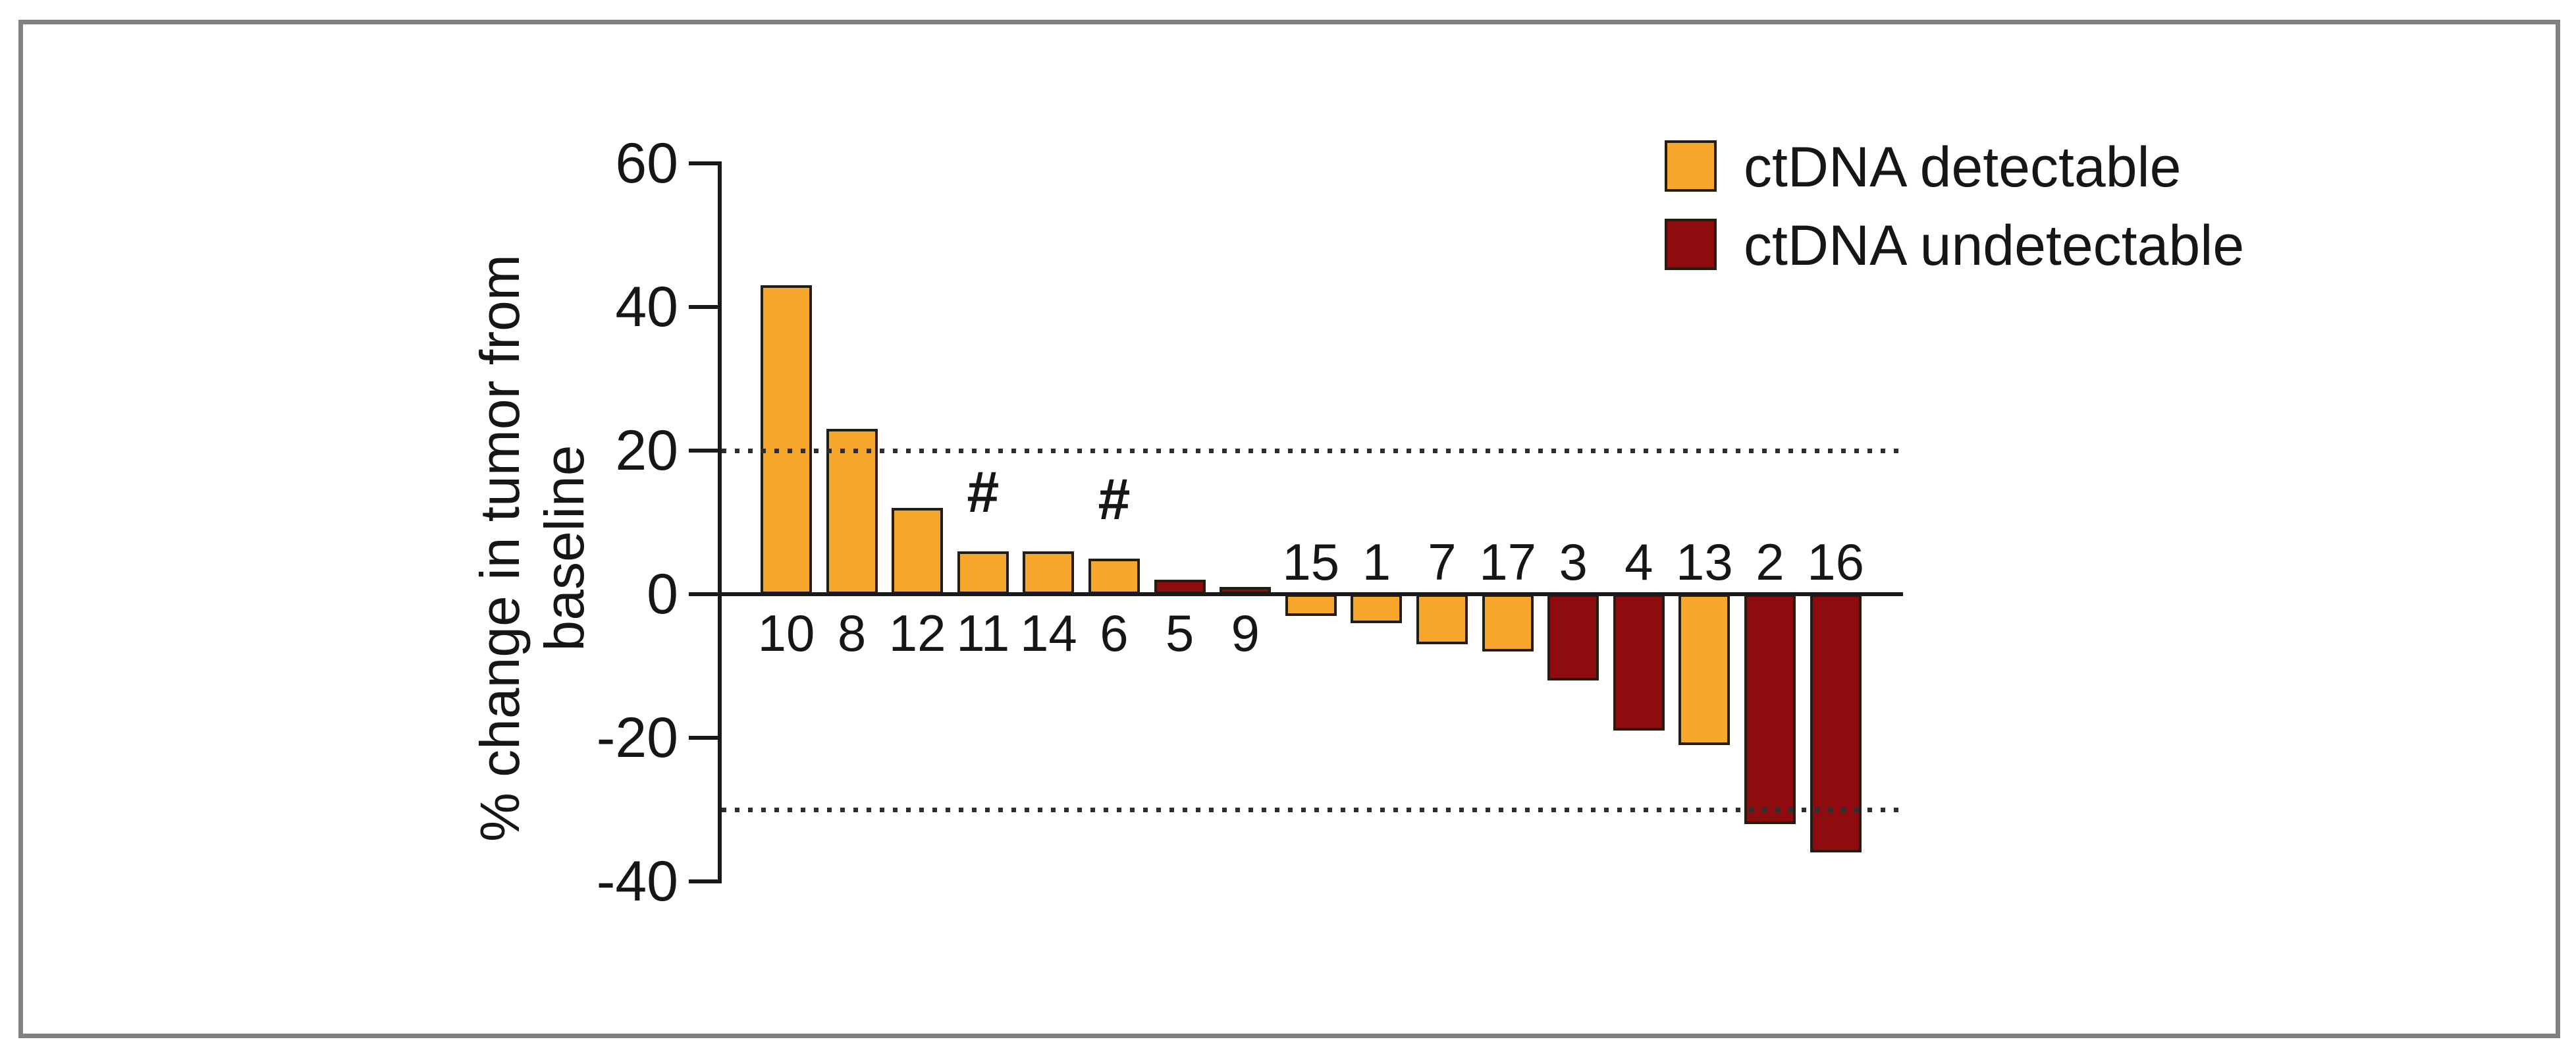  Describe the element at coordinates (1507, 562) in the screenshot. I see `bar-label-patient-17: 17` at that location.